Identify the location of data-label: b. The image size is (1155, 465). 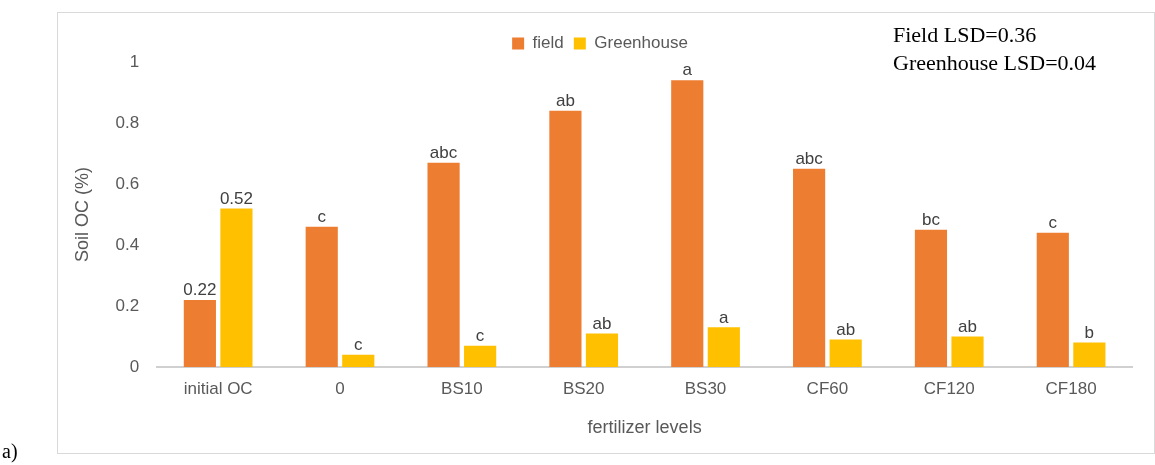
(1089, 332).